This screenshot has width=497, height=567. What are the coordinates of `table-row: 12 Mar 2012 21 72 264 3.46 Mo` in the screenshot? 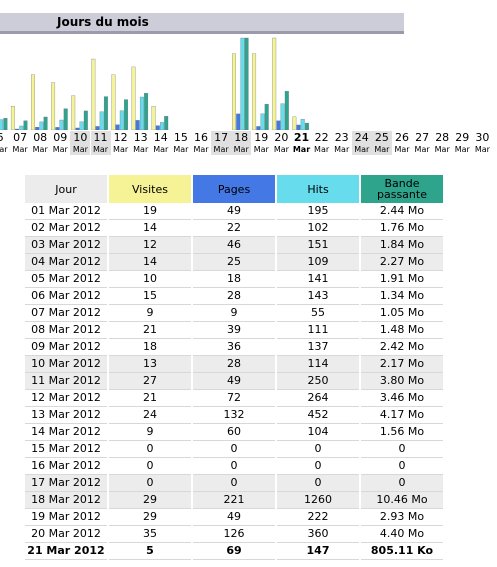 It's located at (234, 398).